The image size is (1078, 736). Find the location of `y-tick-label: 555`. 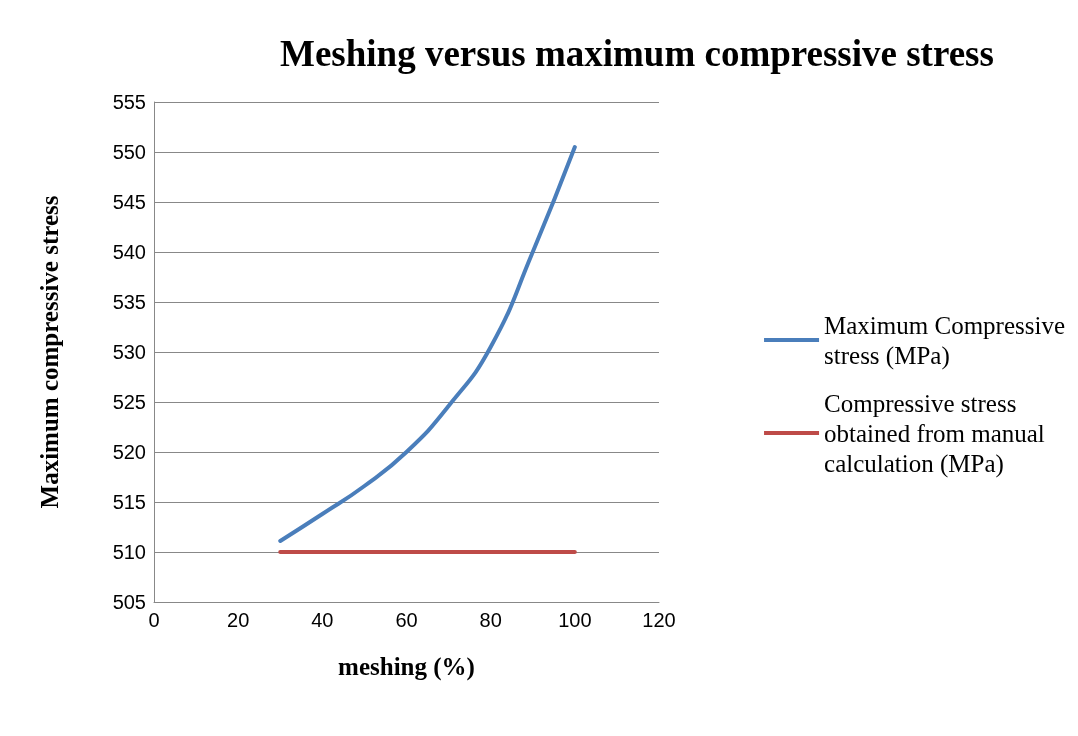

y-tick-label: 555 is located at coordinates (129, 102).